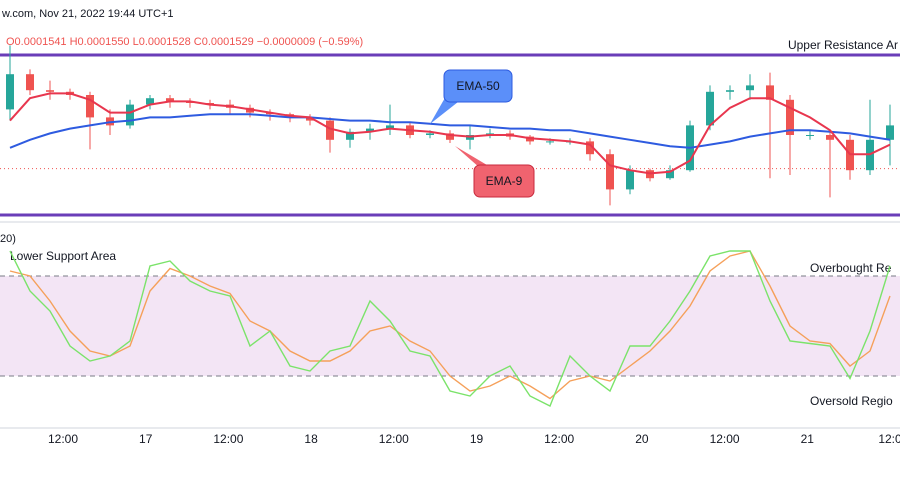 The image size is (900, 489). What do you see at coordinates (8, 239) in the screenshot?
I see `rsi-label: 20)` at bounding box center [8, 239].